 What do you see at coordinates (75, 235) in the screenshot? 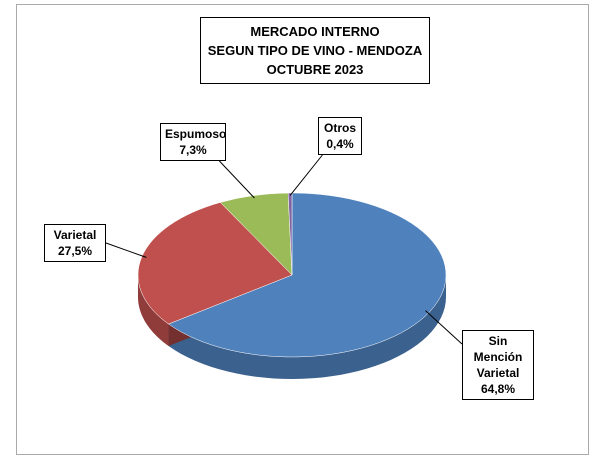
I see `category-label: Varietal` at bounding box center [75, 235].